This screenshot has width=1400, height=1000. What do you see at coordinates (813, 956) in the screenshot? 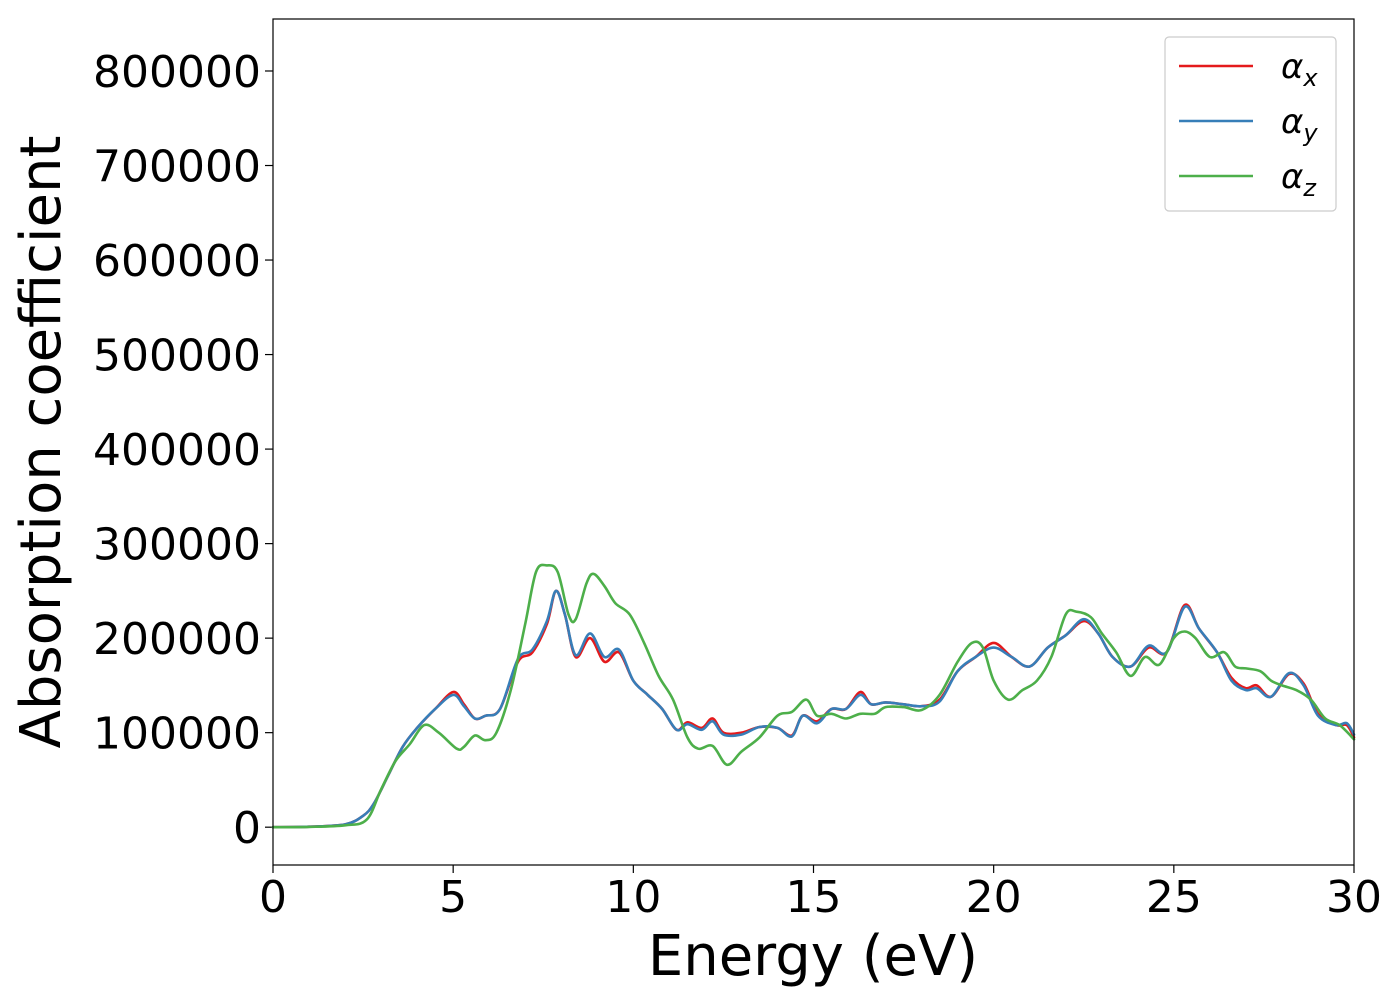
I see `x-axis-title: Energy (eV)` at bounding box center [813, 956].